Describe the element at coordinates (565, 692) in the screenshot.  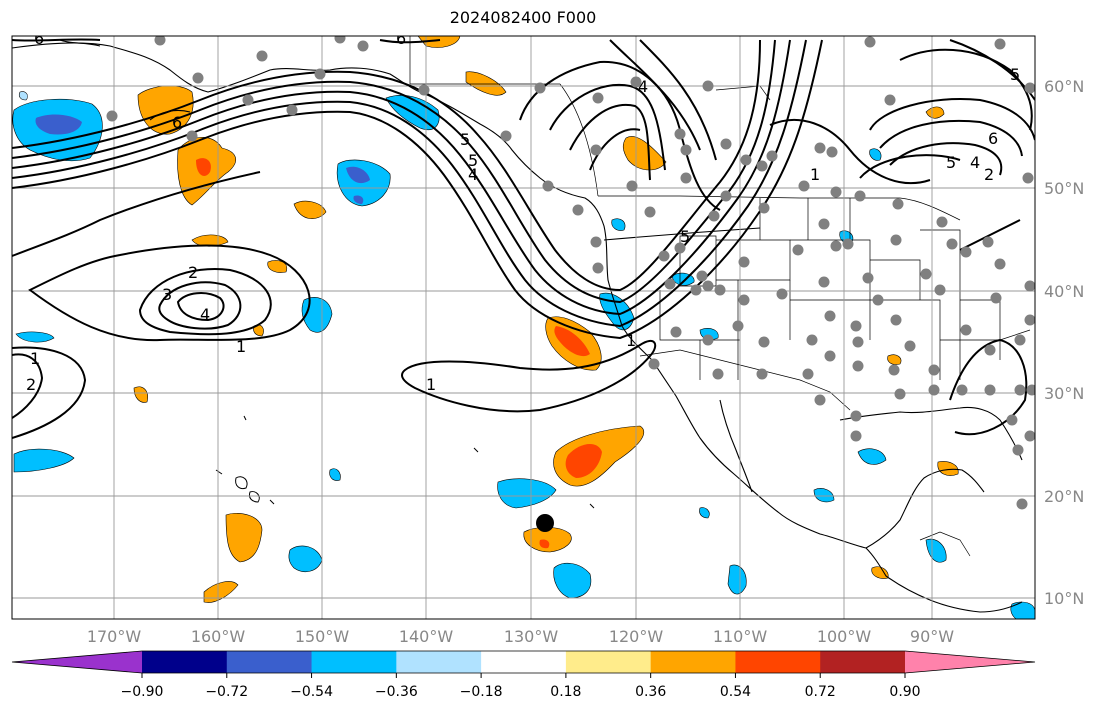
I see `colorbar-tick-label: 0.18` at that location.